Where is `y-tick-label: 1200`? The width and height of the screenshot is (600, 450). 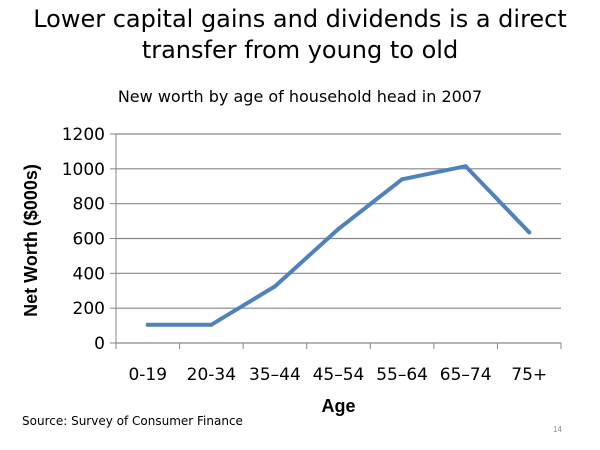 y-tick-label: 1200 is located at coordinates (83, 135).